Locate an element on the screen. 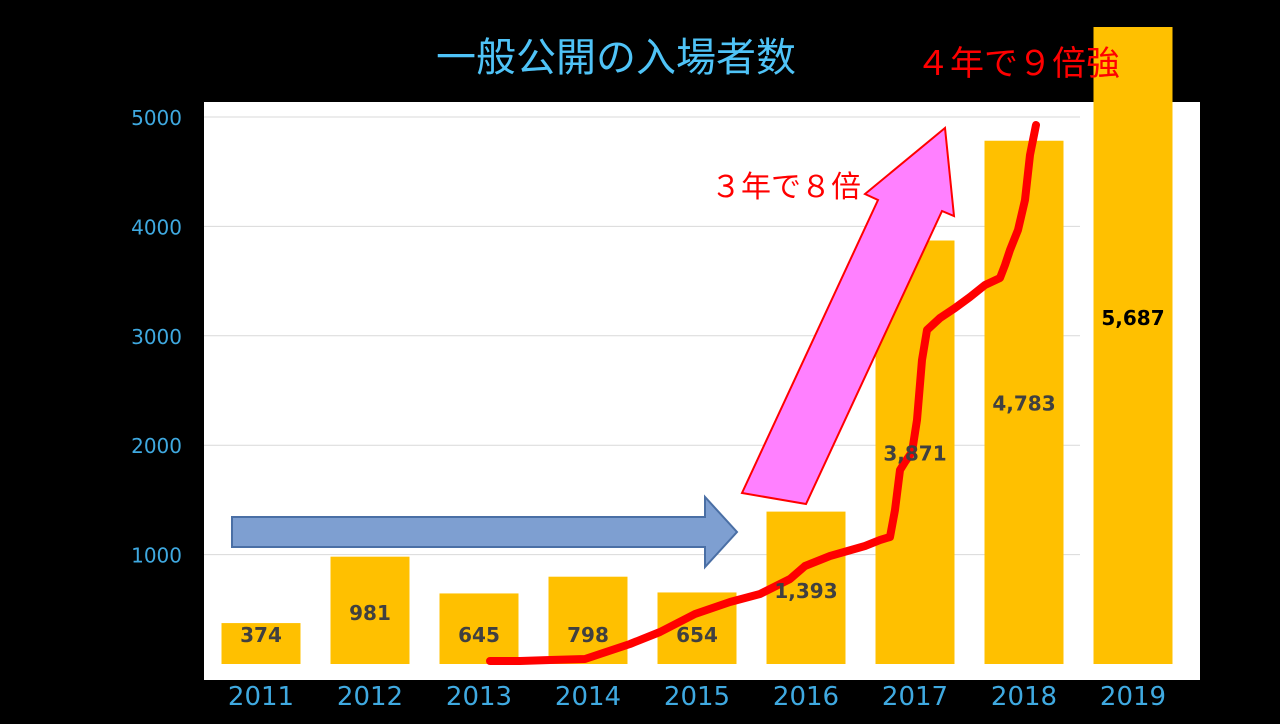  data-label: 374 is located at coordinates (261, 635).